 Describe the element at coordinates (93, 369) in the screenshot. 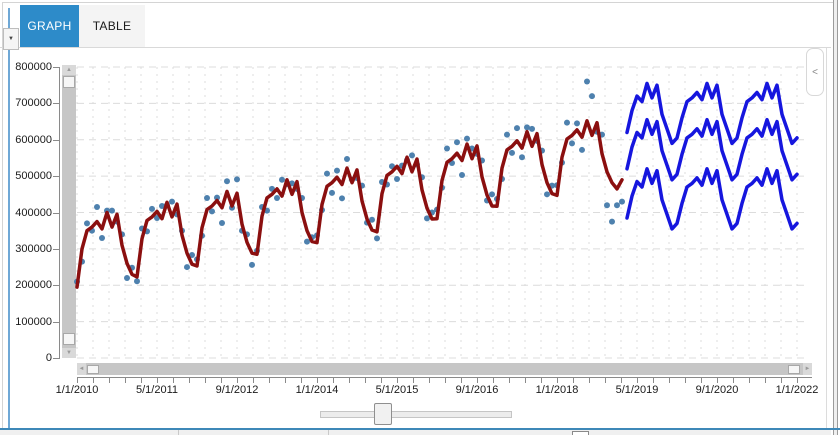

I see `x-scroll-thumb-left` at that location.